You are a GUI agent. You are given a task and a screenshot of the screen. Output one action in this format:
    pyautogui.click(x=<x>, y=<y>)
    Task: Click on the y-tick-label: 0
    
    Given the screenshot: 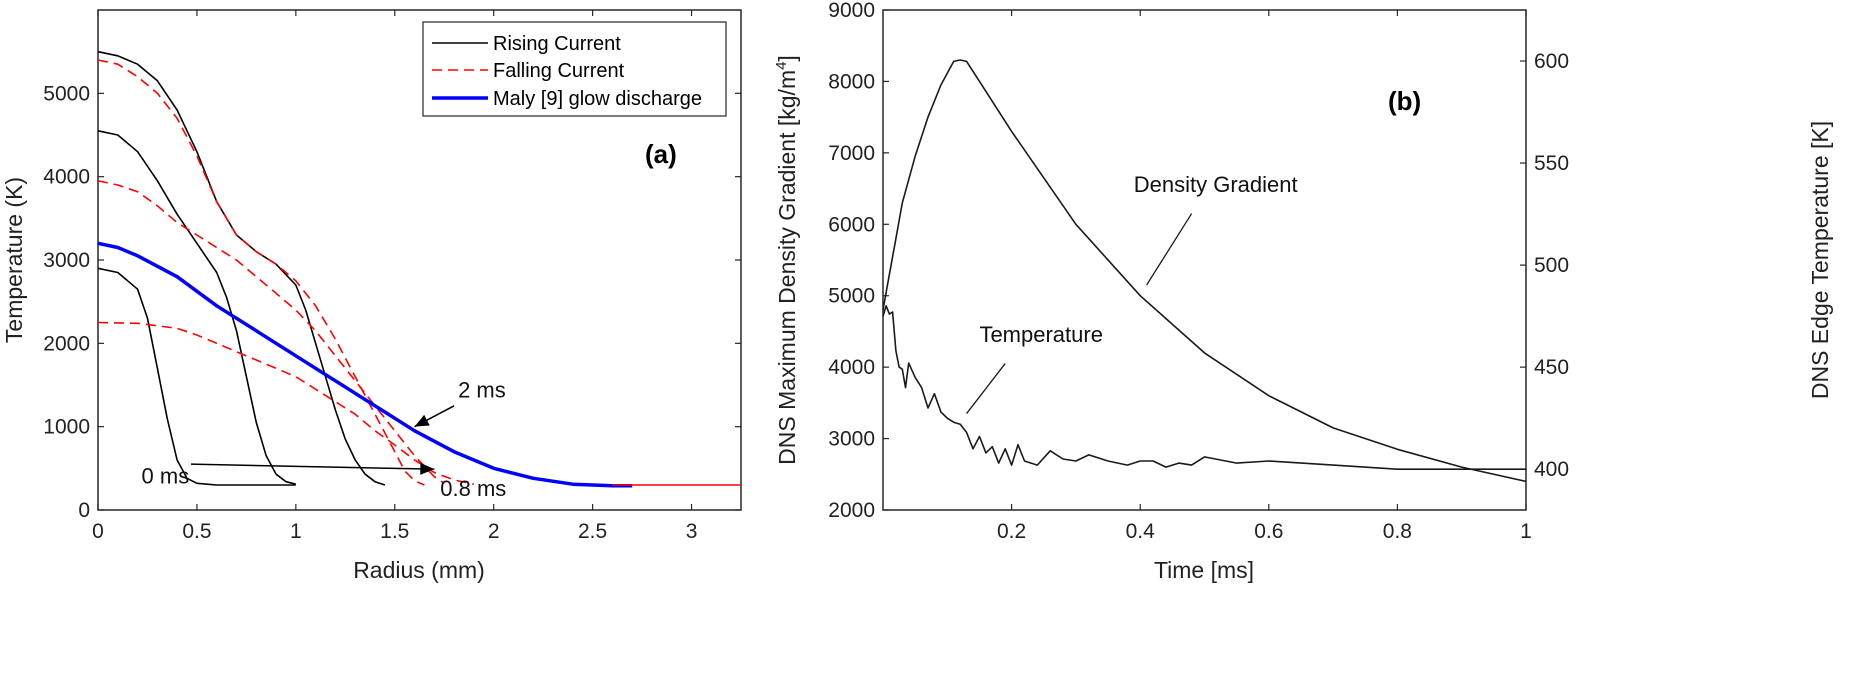 What is the action you would take?
    pyautogui.click(x=84, y=510)
    